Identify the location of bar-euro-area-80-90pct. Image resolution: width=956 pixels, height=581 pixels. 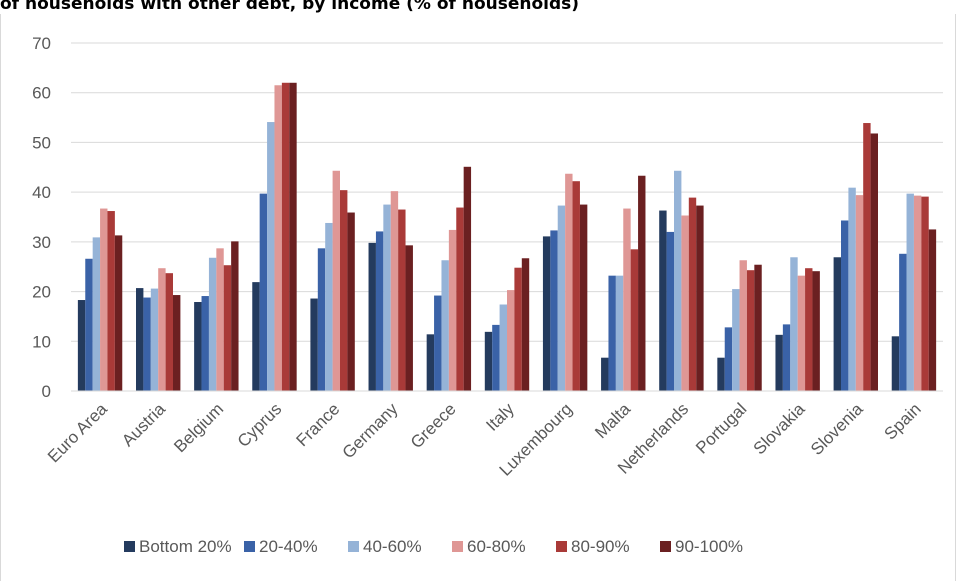
(111, 301).